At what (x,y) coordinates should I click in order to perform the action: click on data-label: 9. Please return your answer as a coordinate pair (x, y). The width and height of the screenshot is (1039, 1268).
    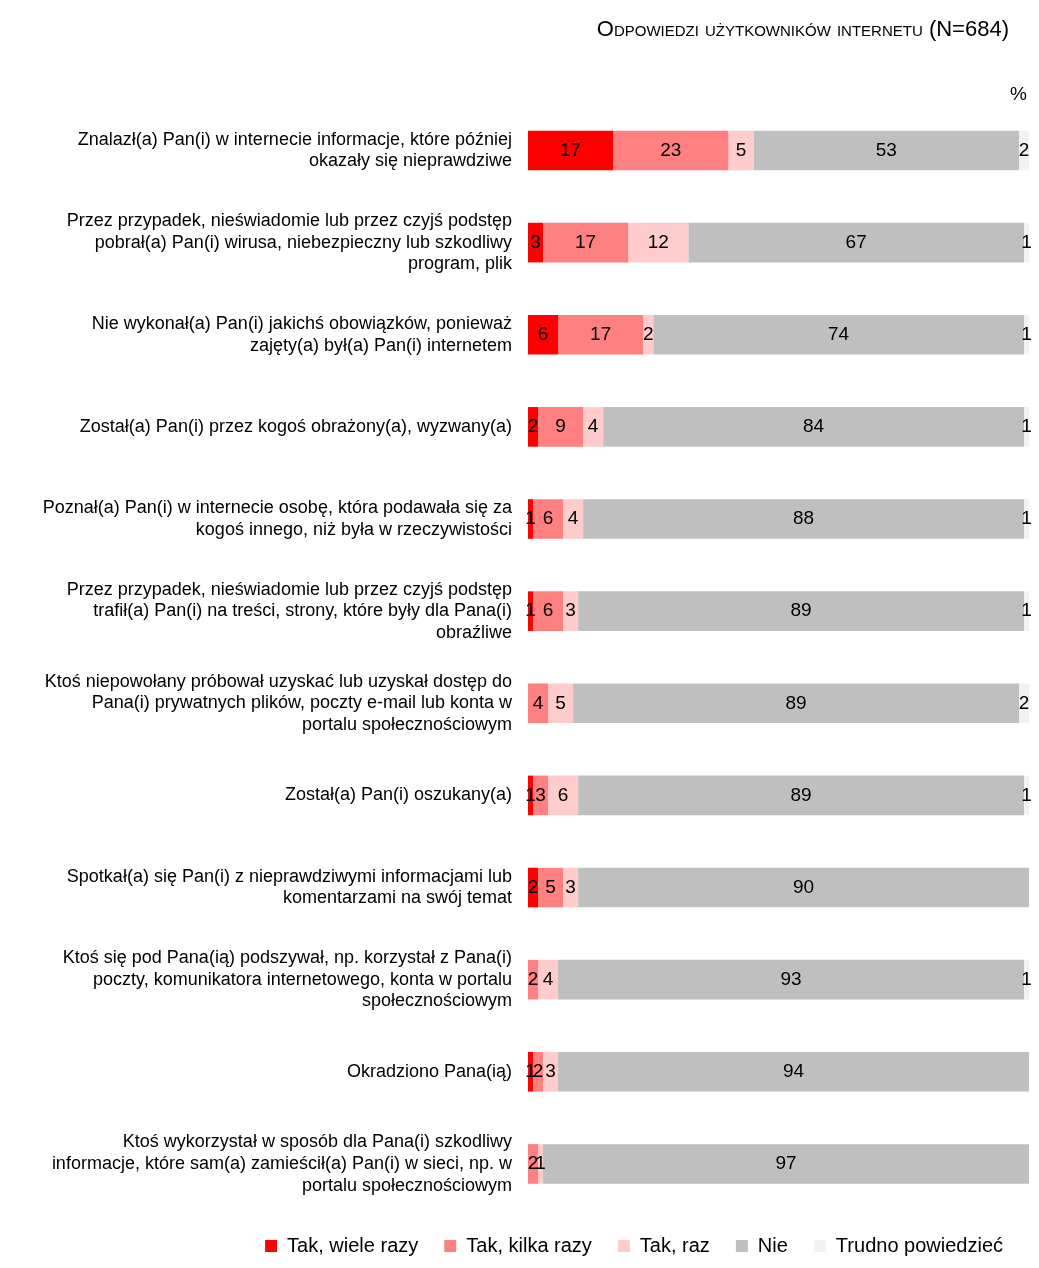
    Looking at the image, I should click on (560, 426).